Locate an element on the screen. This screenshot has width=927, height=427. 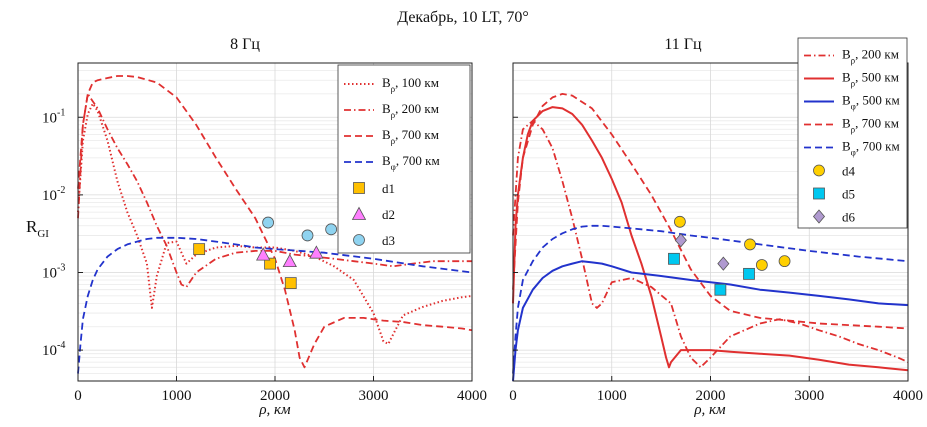
y-tick-label: 10⁻² is located at coordinates (53, 194).